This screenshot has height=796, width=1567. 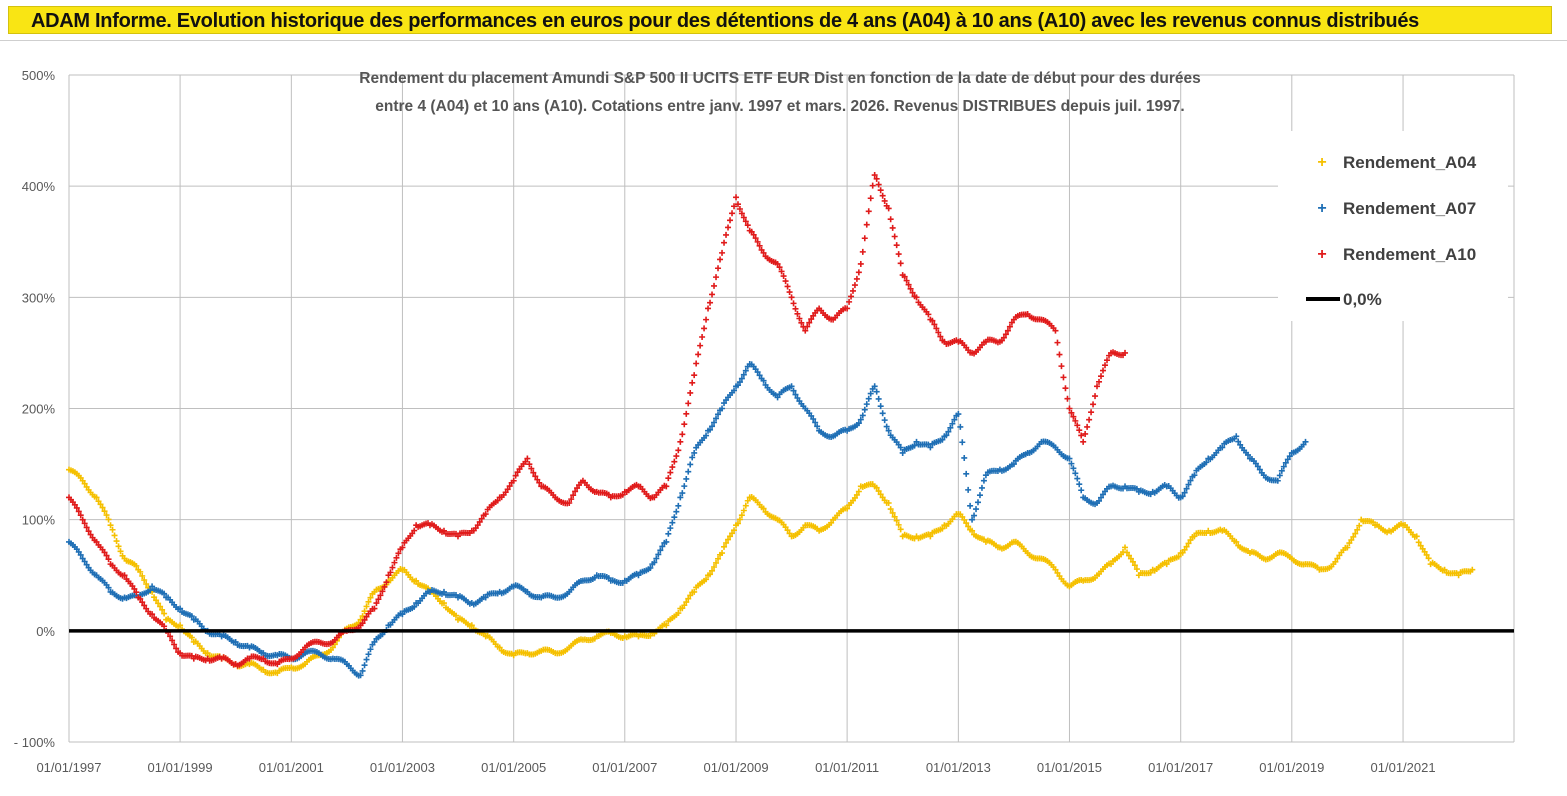 I want to click on y-tick-label: 400%, so click(x=39, y=186).